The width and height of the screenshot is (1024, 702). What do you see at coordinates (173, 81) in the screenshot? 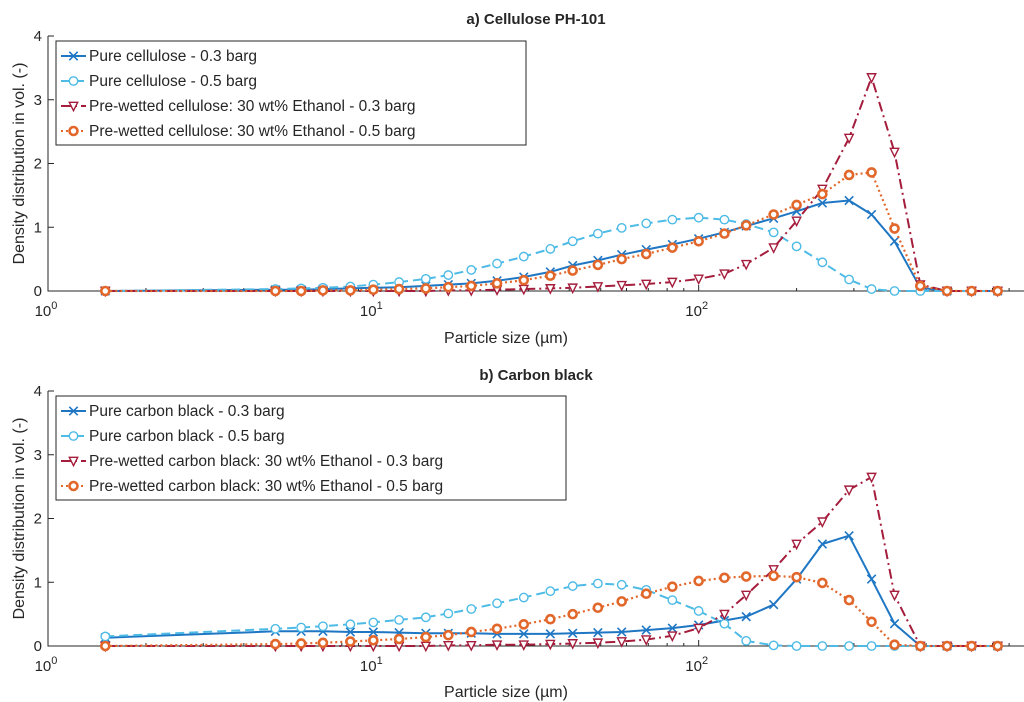
I see `legend-label: Pure cellulose - 0.5 barg` at bounding box center [173, 81].